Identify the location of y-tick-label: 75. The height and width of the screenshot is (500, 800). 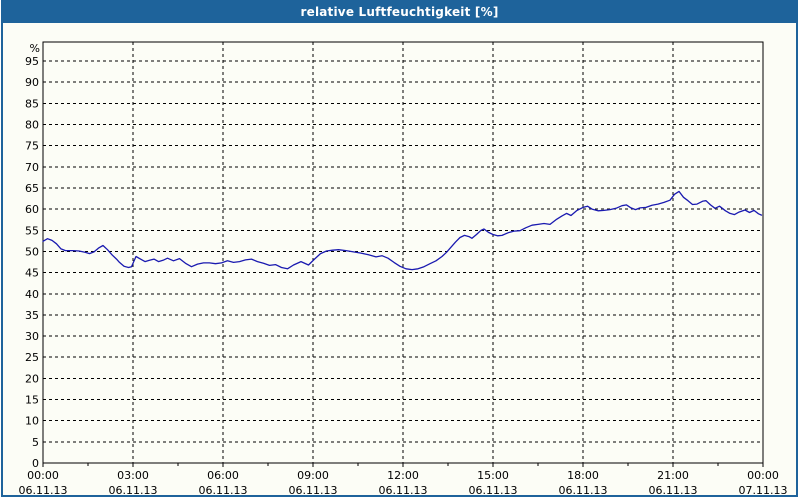
(32, 146).